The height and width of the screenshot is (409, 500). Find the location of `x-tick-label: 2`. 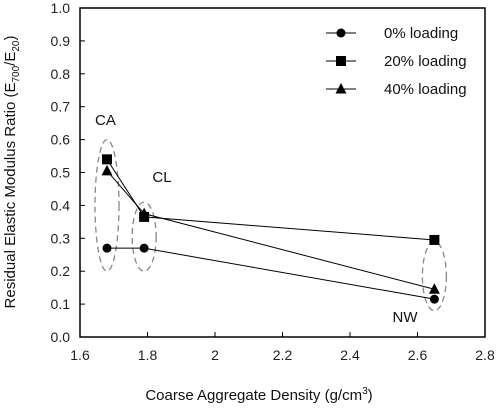

x-tick-label: 2 is located at coordinates (215, 355).